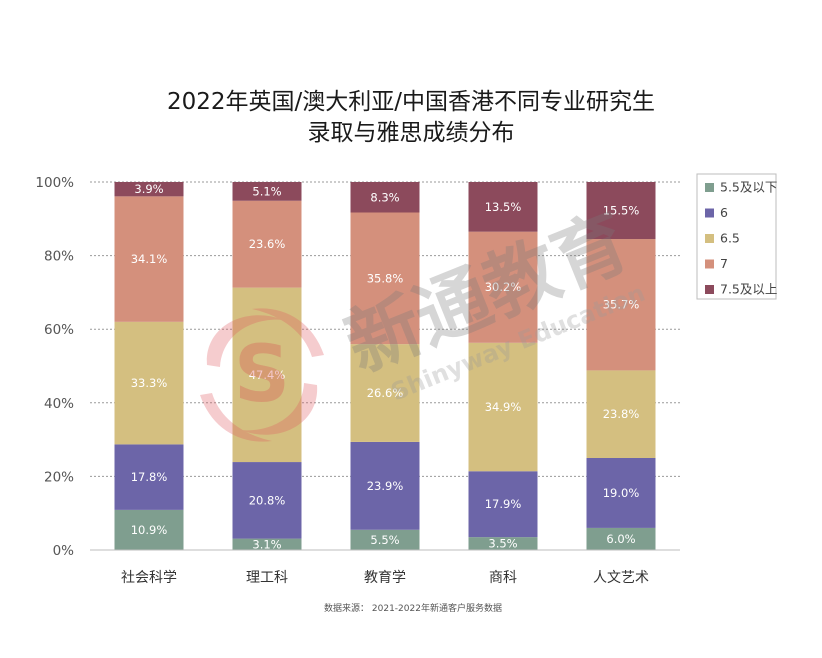 The width and height of the screenshot is (822, 658). I want to click on data-label: 17.9%, so click(503, 504).